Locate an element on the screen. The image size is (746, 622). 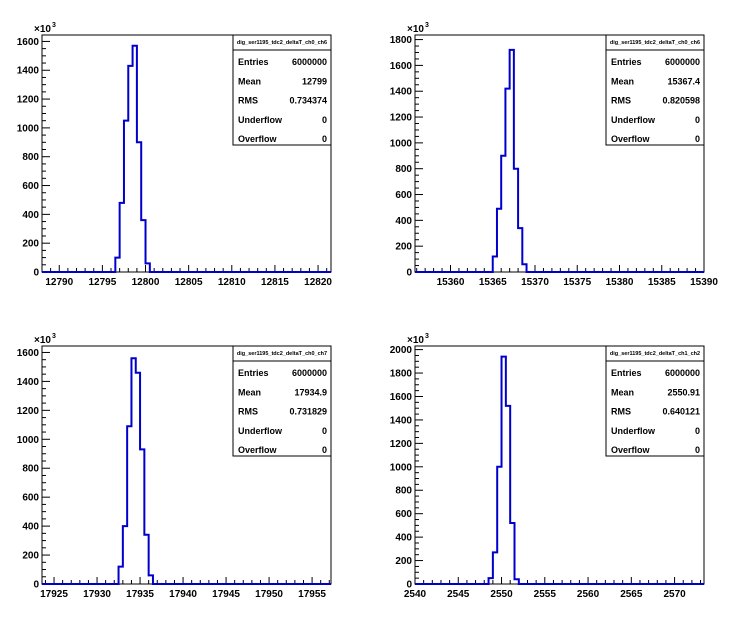
x-tick-label: 15385 is located at coordinates (662, 282).